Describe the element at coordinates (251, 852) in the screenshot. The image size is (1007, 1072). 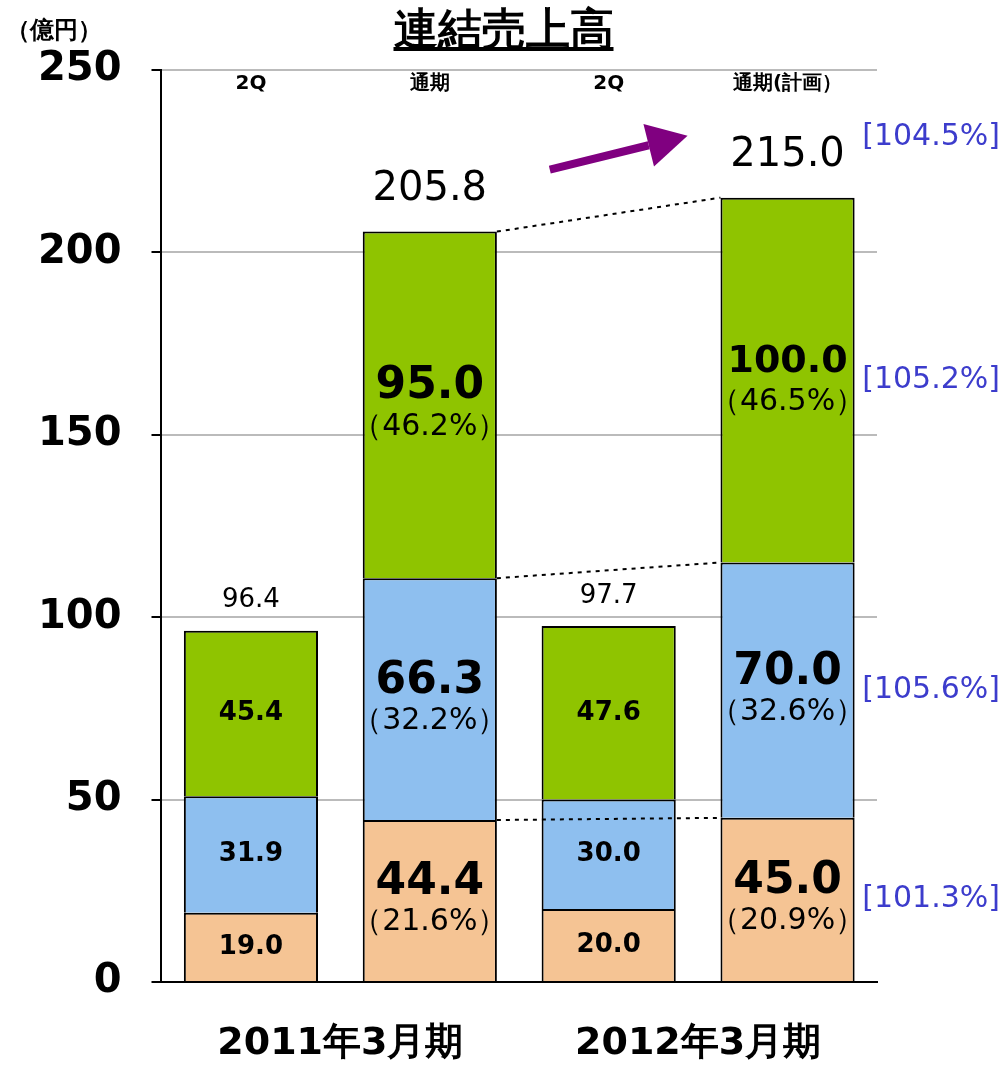
I see `data-label: 31.9` at that location.